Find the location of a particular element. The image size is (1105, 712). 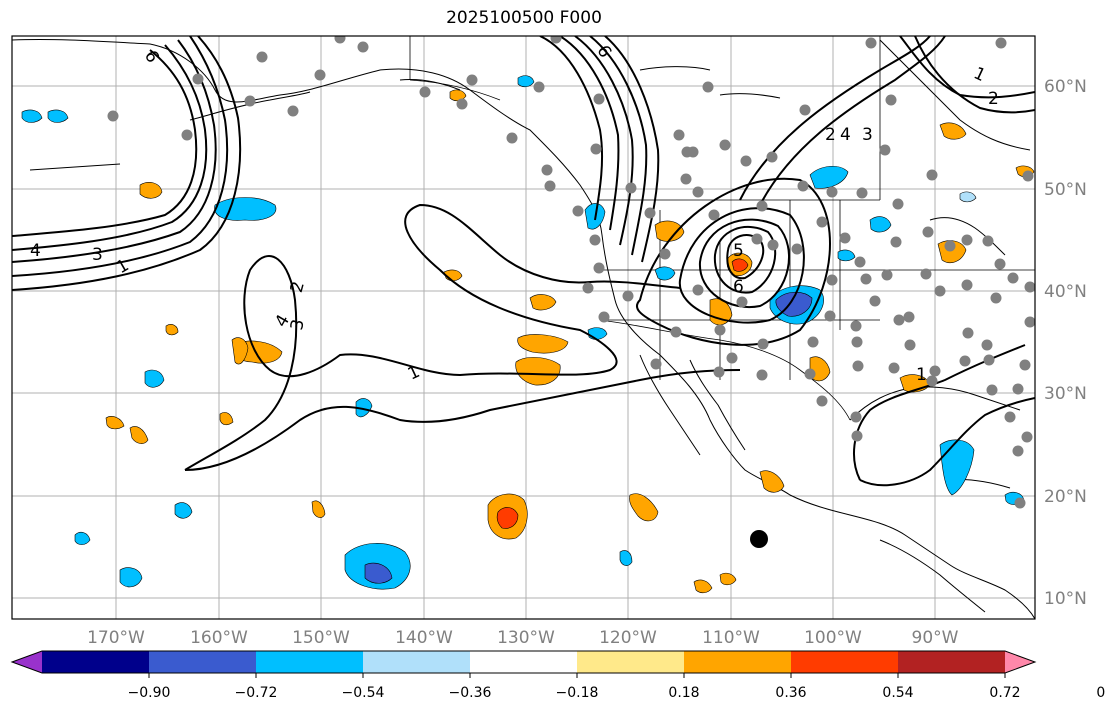

colorbar-tick-label: 0.36 is located at coordinates (790, 693).